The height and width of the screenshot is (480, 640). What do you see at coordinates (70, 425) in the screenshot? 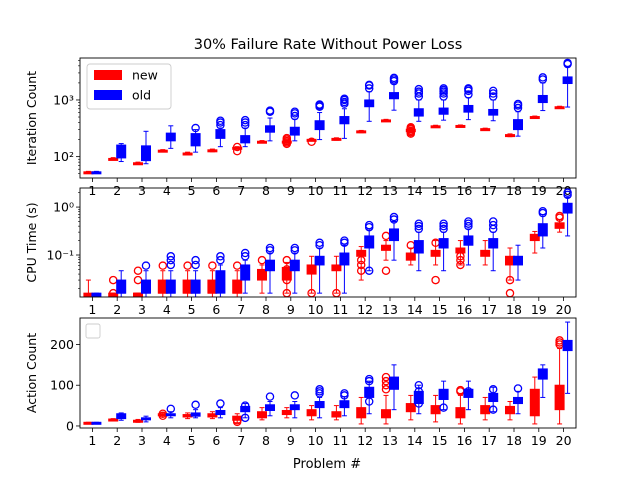
I see `y-tick-label: 0` at bounding box center [70, 425].